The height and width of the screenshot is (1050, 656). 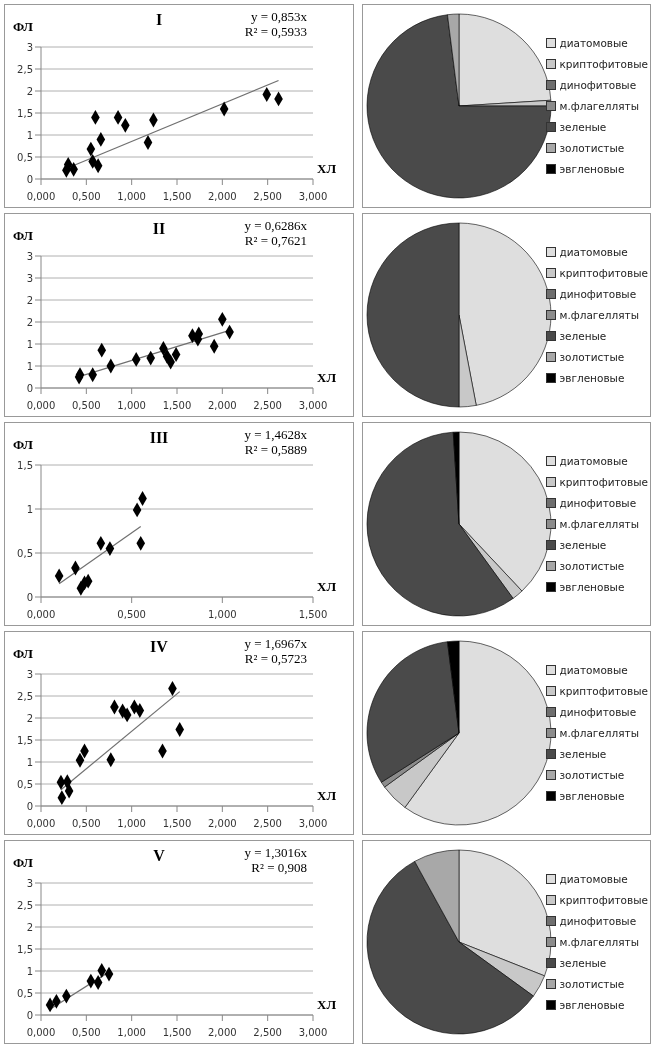 I want to click on text: R² = 0,5933, so click(x=275, y=32).